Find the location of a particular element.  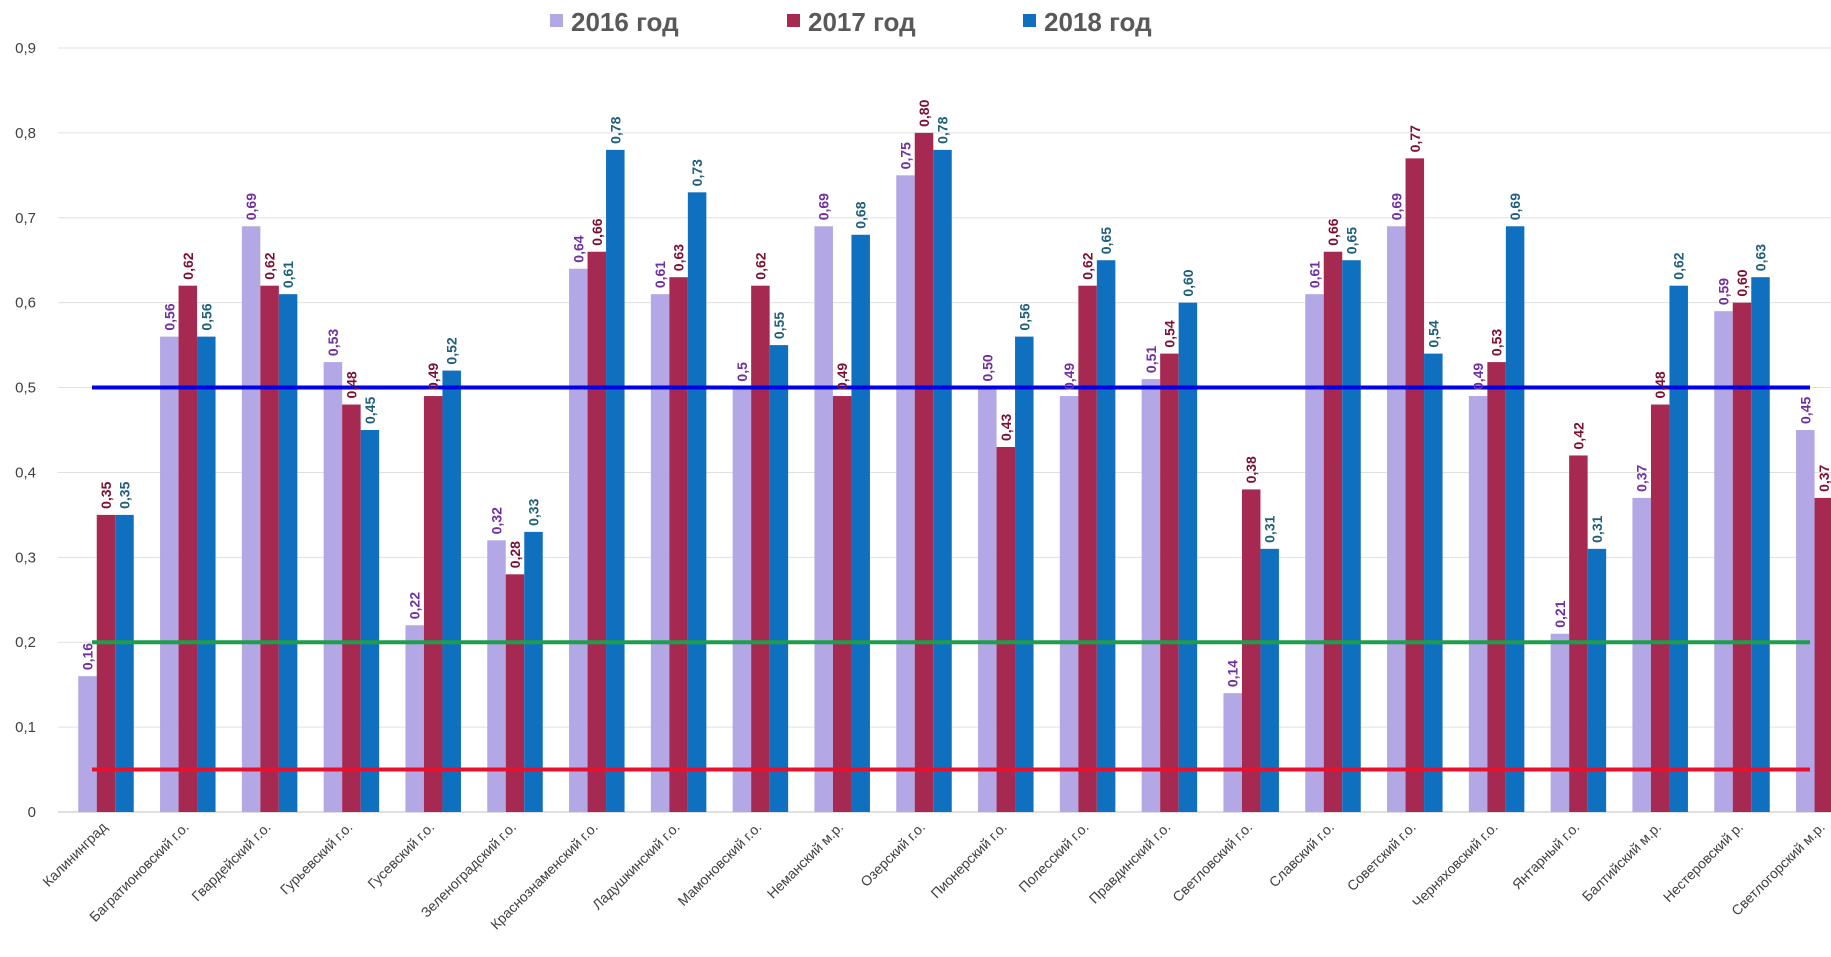

data-label: 0,35 is located at coordinates (106, 494).